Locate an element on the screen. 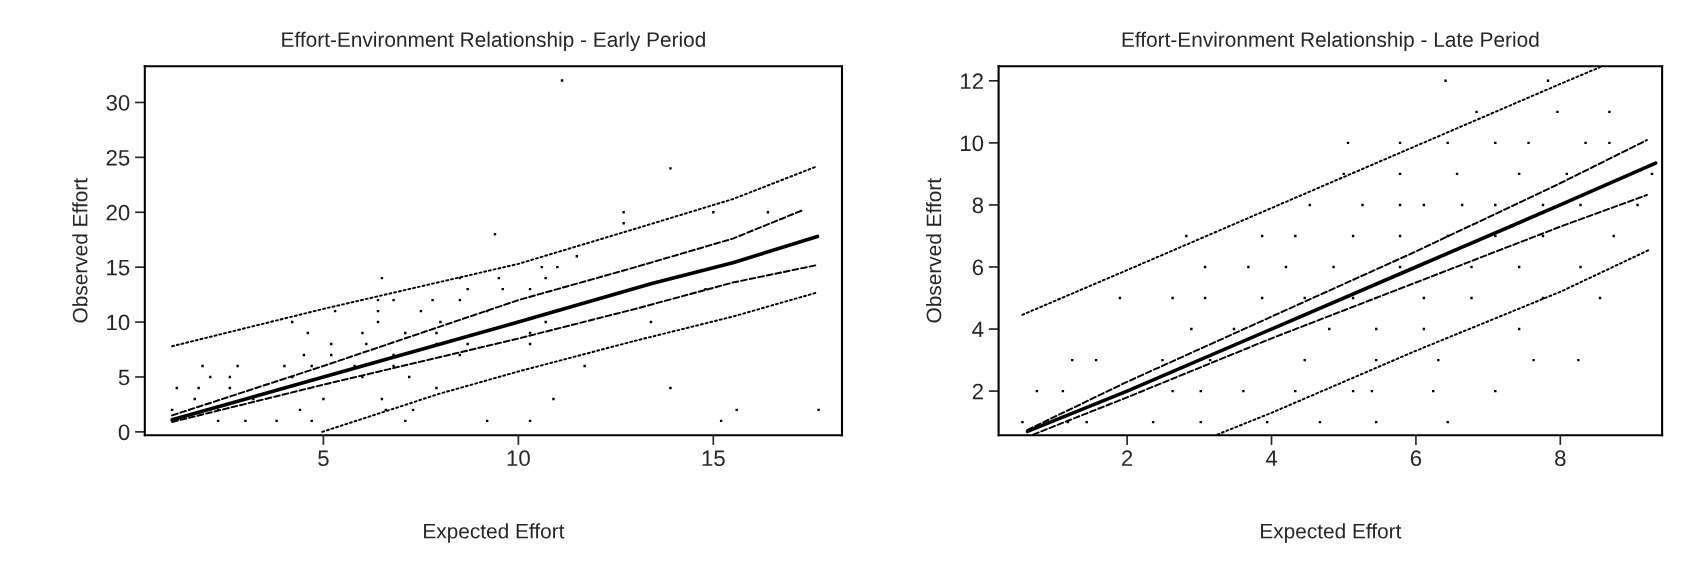  x-tick-label: 10 is located at coordinates (518, 458).